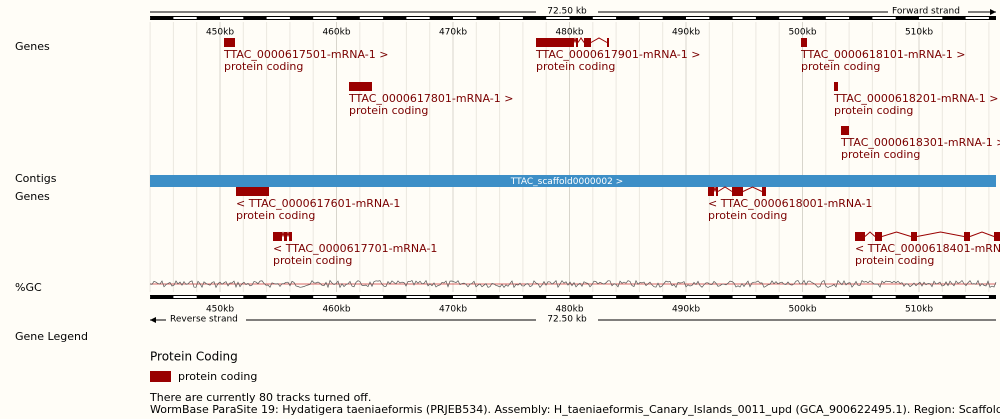 This screenshot has width=1000, height=419. I want to click on gene-label: TTAC_0000617901-mRNA-1 >, so click(617, 54).